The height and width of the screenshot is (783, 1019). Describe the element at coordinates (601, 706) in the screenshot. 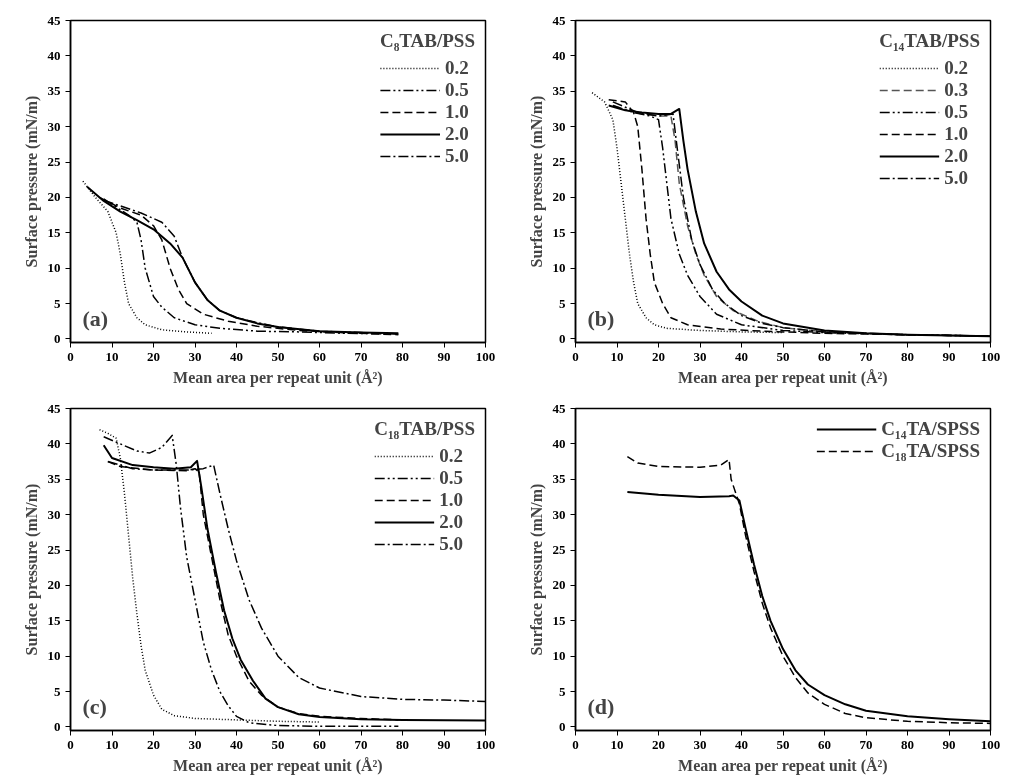

I see `annotation: (d)` at that location.